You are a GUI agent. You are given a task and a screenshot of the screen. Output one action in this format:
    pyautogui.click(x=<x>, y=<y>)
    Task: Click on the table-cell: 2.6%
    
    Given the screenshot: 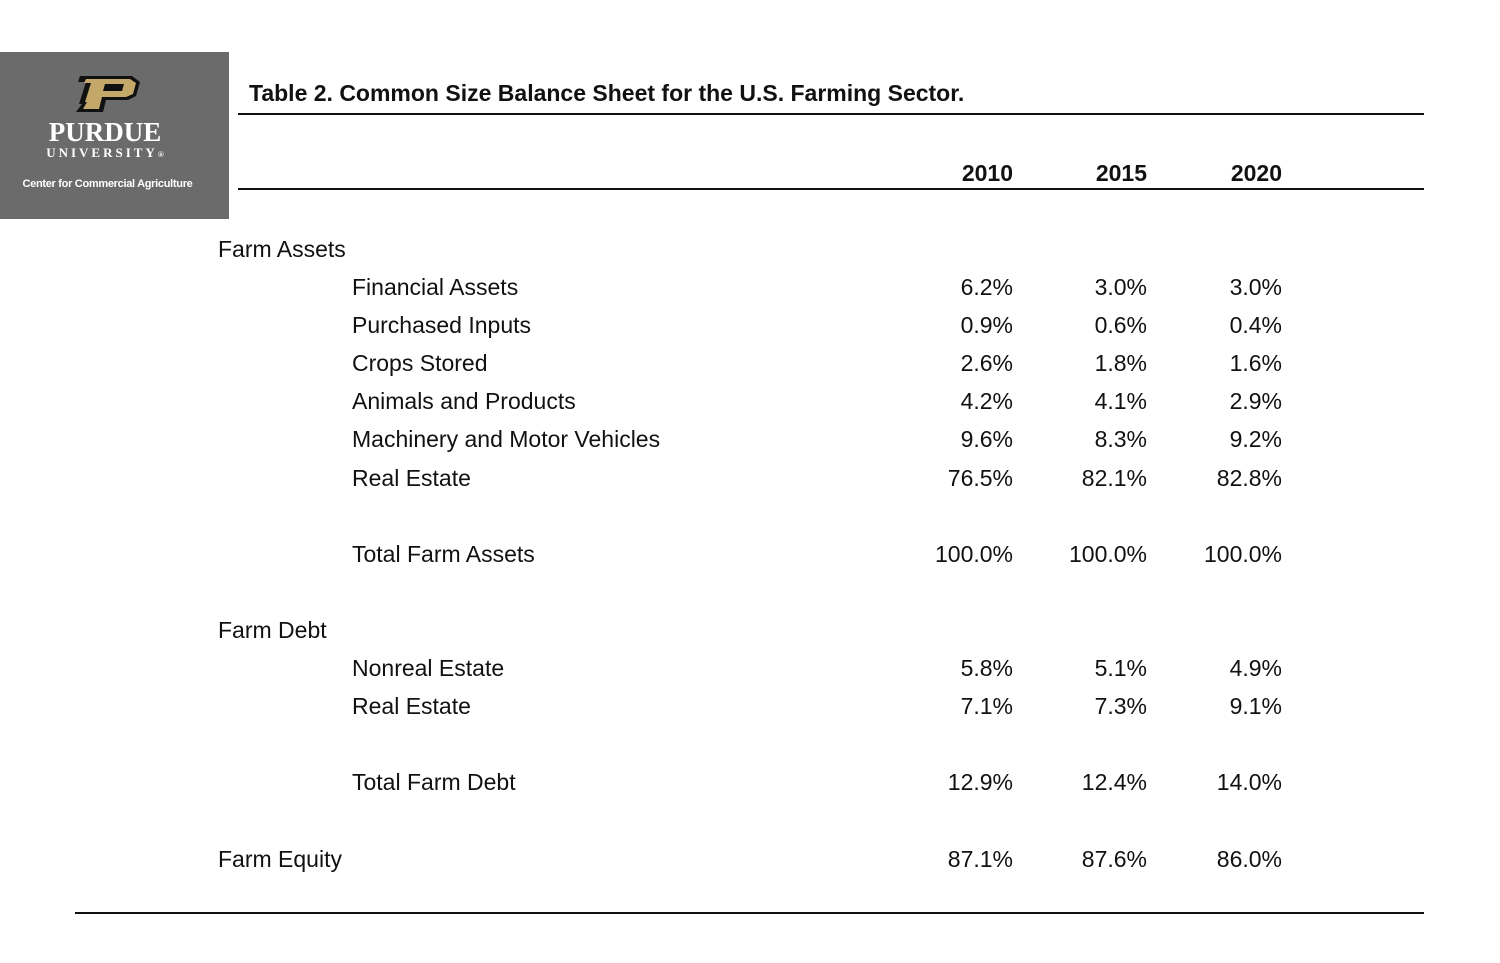 What is the action you would take?
    pyautogui.click(x=986, y=363)
    